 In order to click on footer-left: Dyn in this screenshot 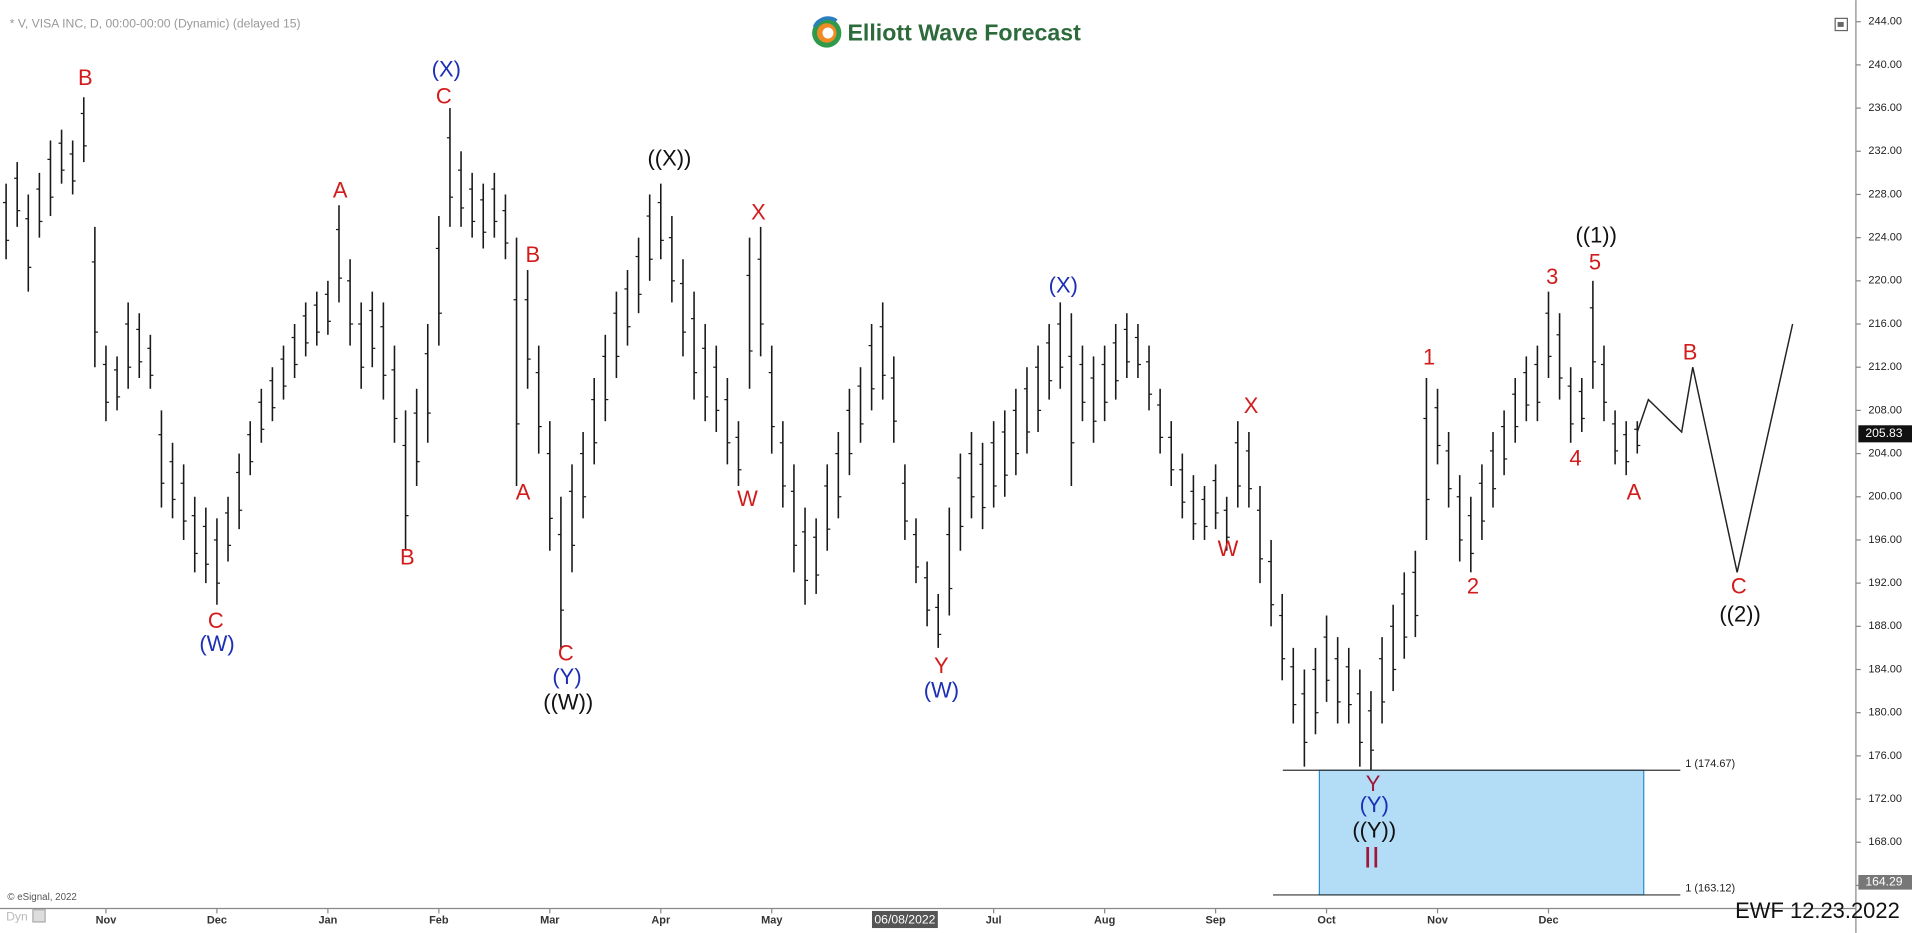, I will do `click(17, 916)`.